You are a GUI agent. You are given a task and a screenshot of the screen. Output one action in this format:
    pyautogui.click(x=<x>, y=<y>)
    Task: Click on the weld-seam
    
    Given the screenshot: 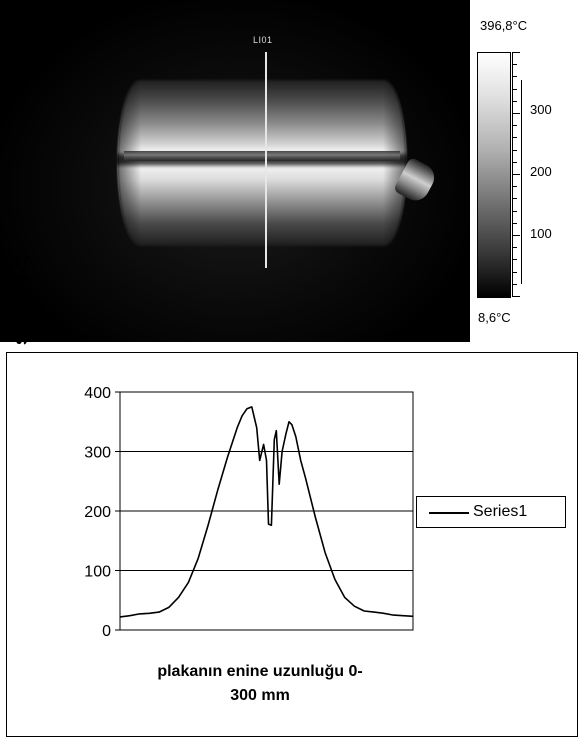 What is the action you would take?
    pyautogui.click(x=262, y=156)
    